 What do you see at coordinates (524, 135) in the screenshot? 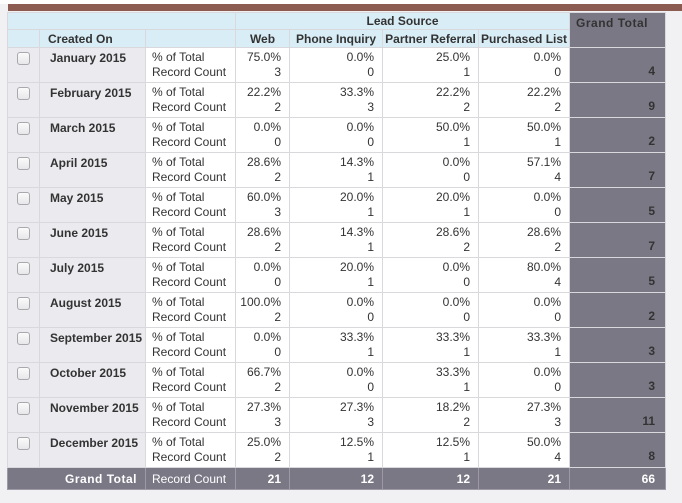
I see `value-cell: 50.0% 1` at bounding box center [524, 135].